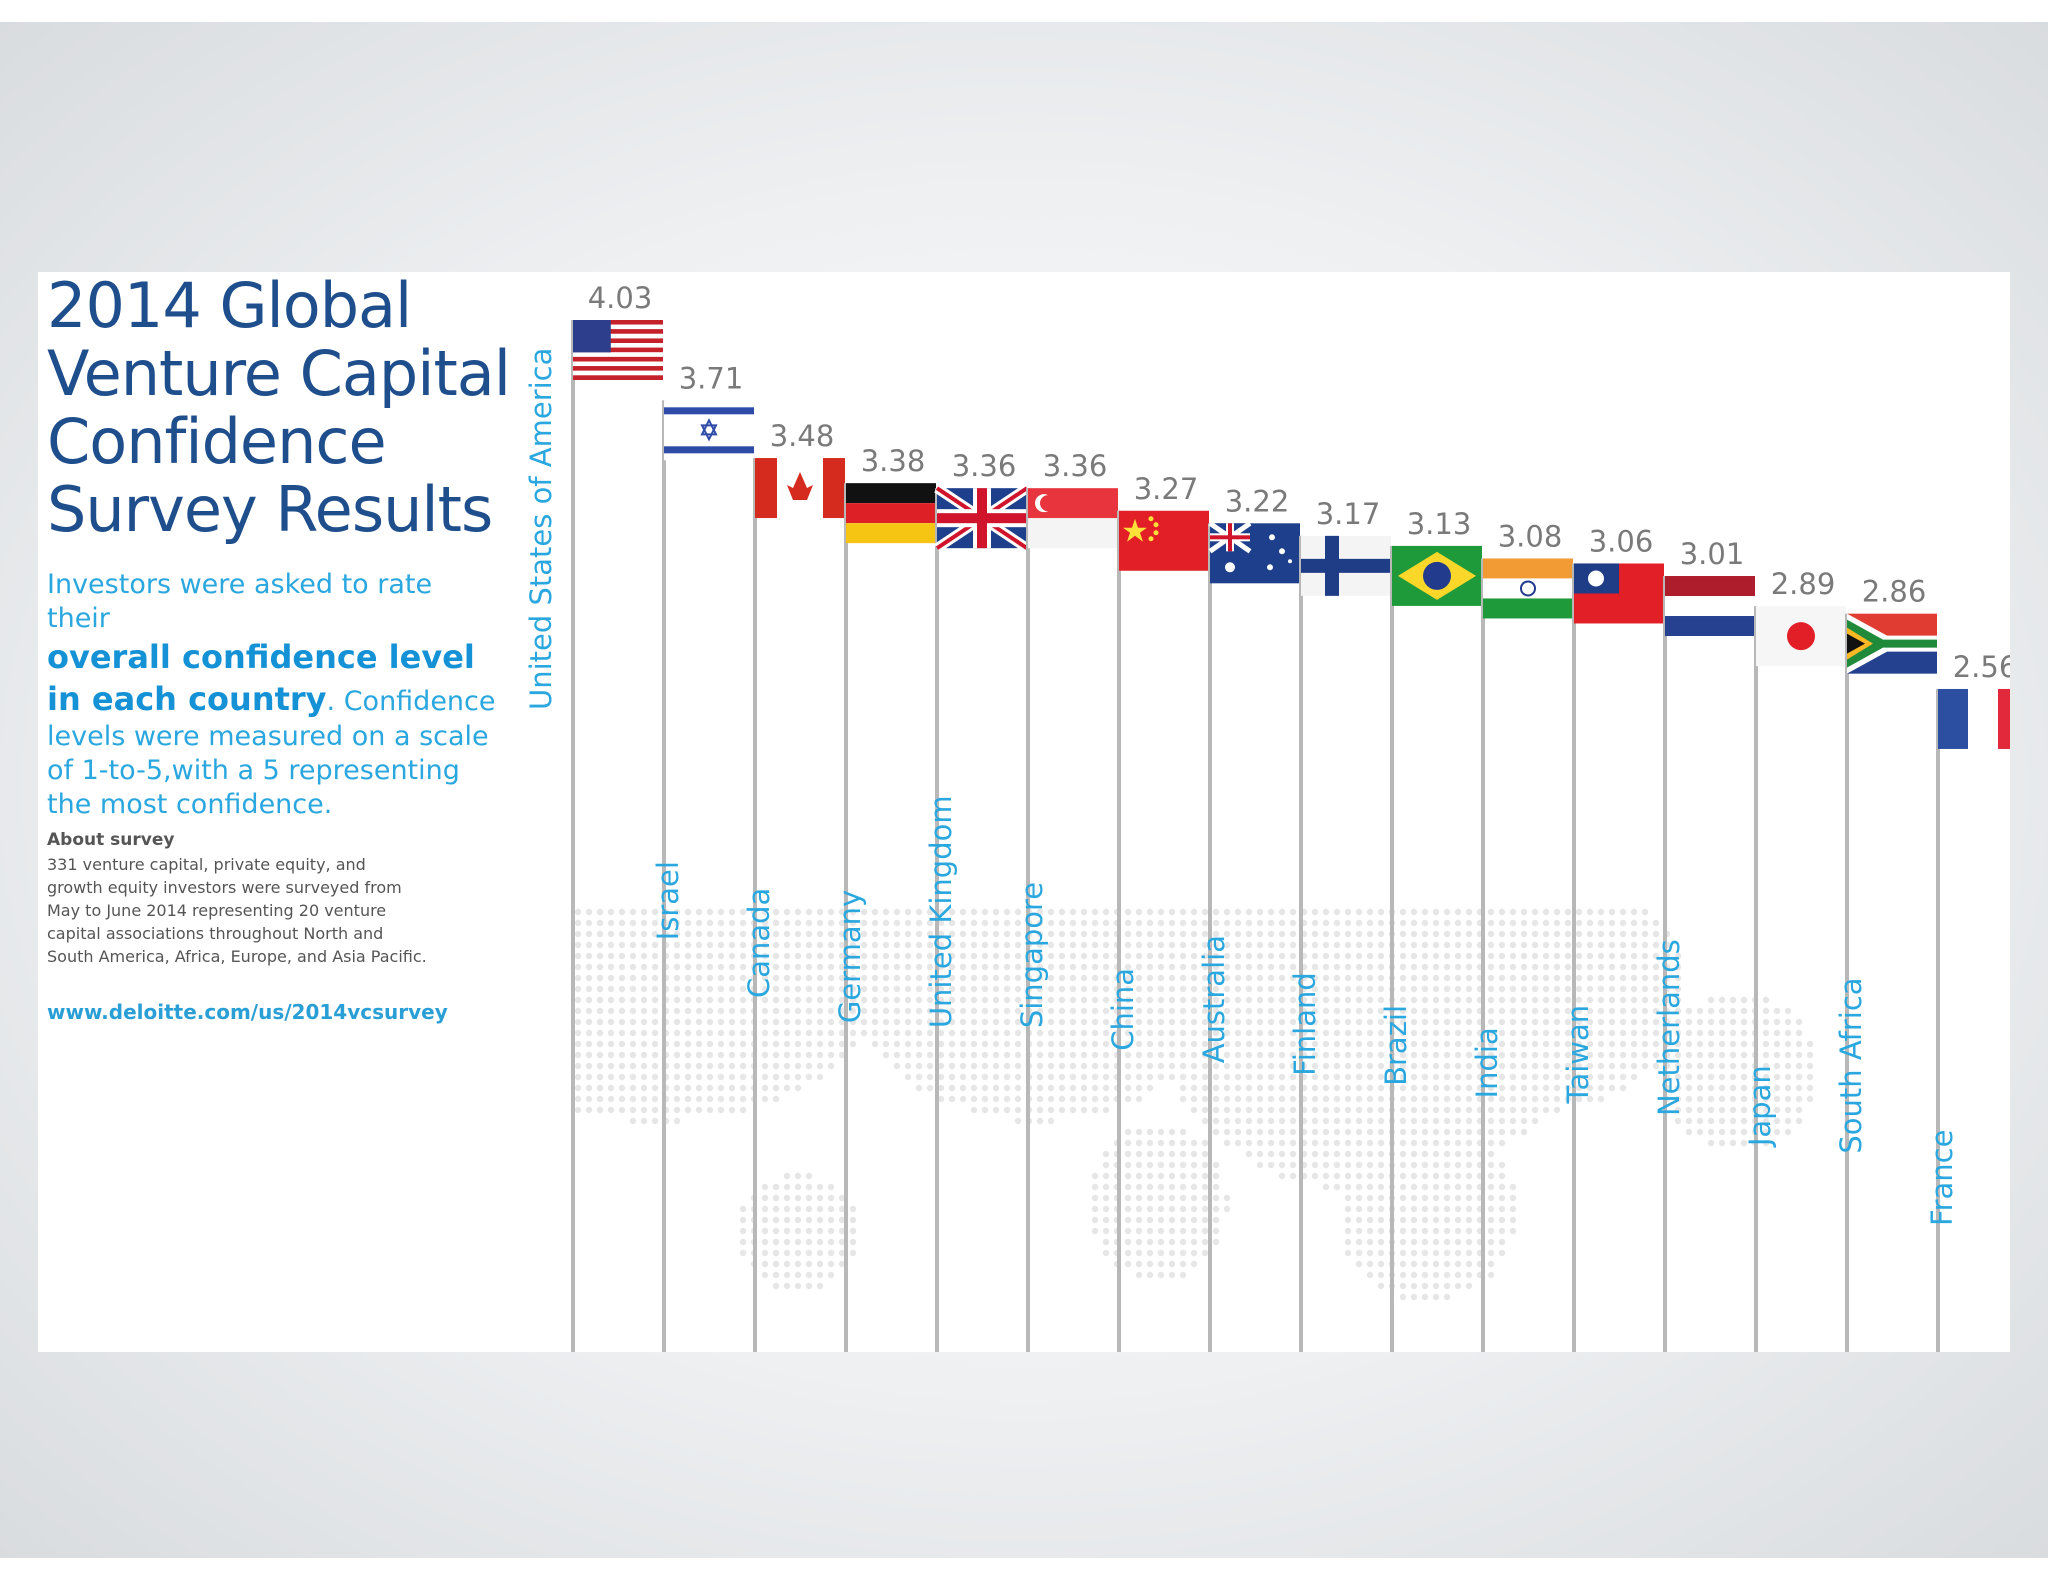 The image size is (2048, 1582). What do you see at coordinates (229, 307) in the screenshot?
I see `title-line: 2014 Global` at bounding box center [229, 307].